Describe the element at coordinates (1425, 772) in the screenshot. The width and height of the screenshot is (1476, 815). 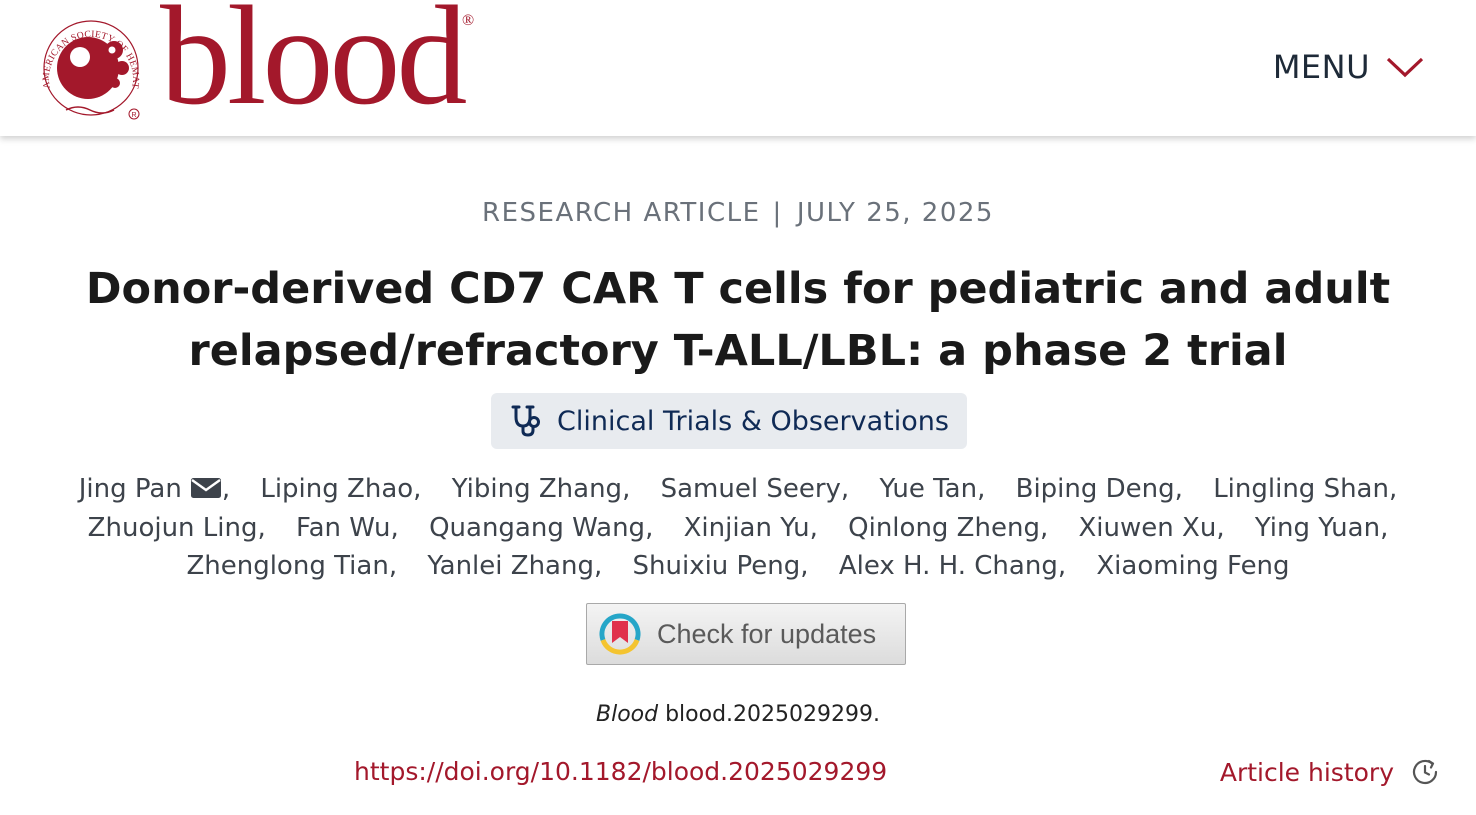
I see `history-clock-icon` at that location.